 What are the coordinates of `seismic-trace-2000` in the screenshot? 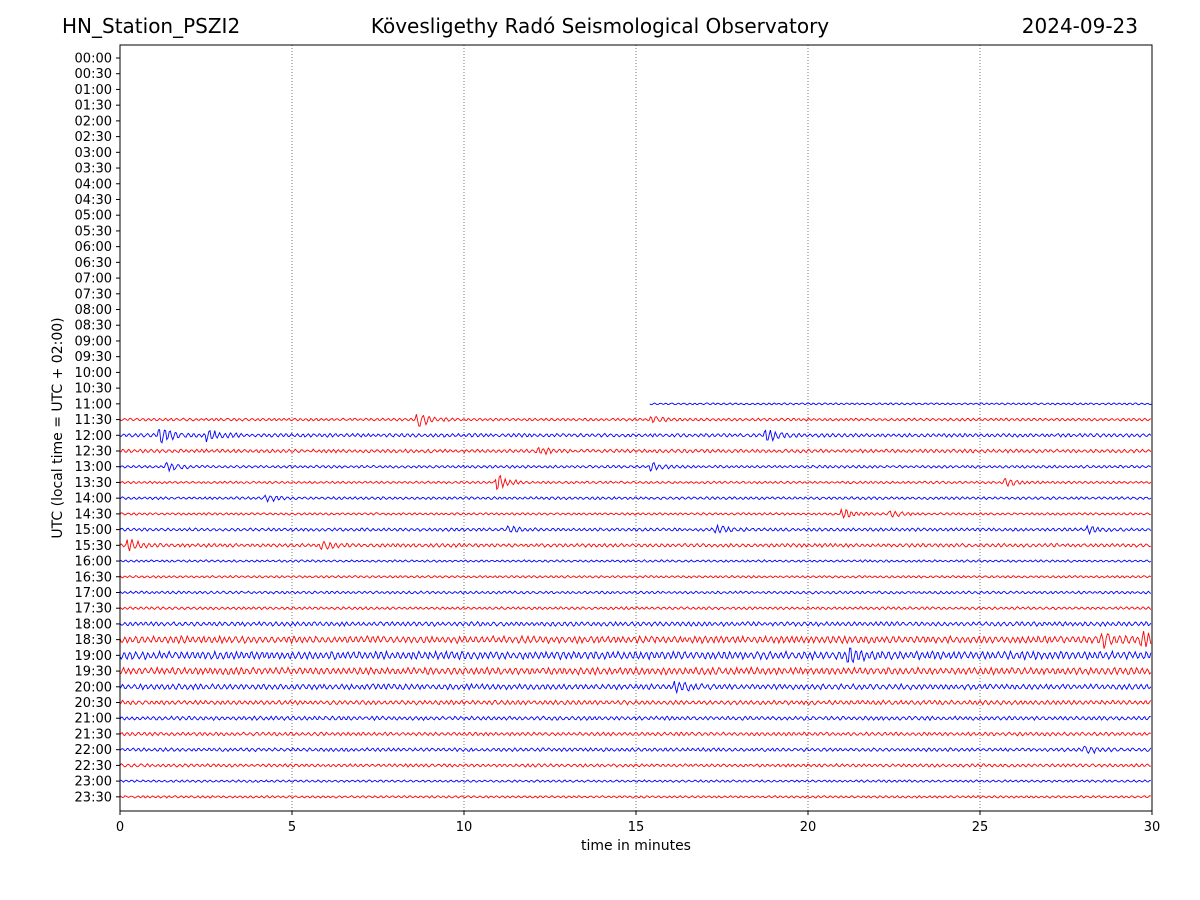 It's located at (635, 687).